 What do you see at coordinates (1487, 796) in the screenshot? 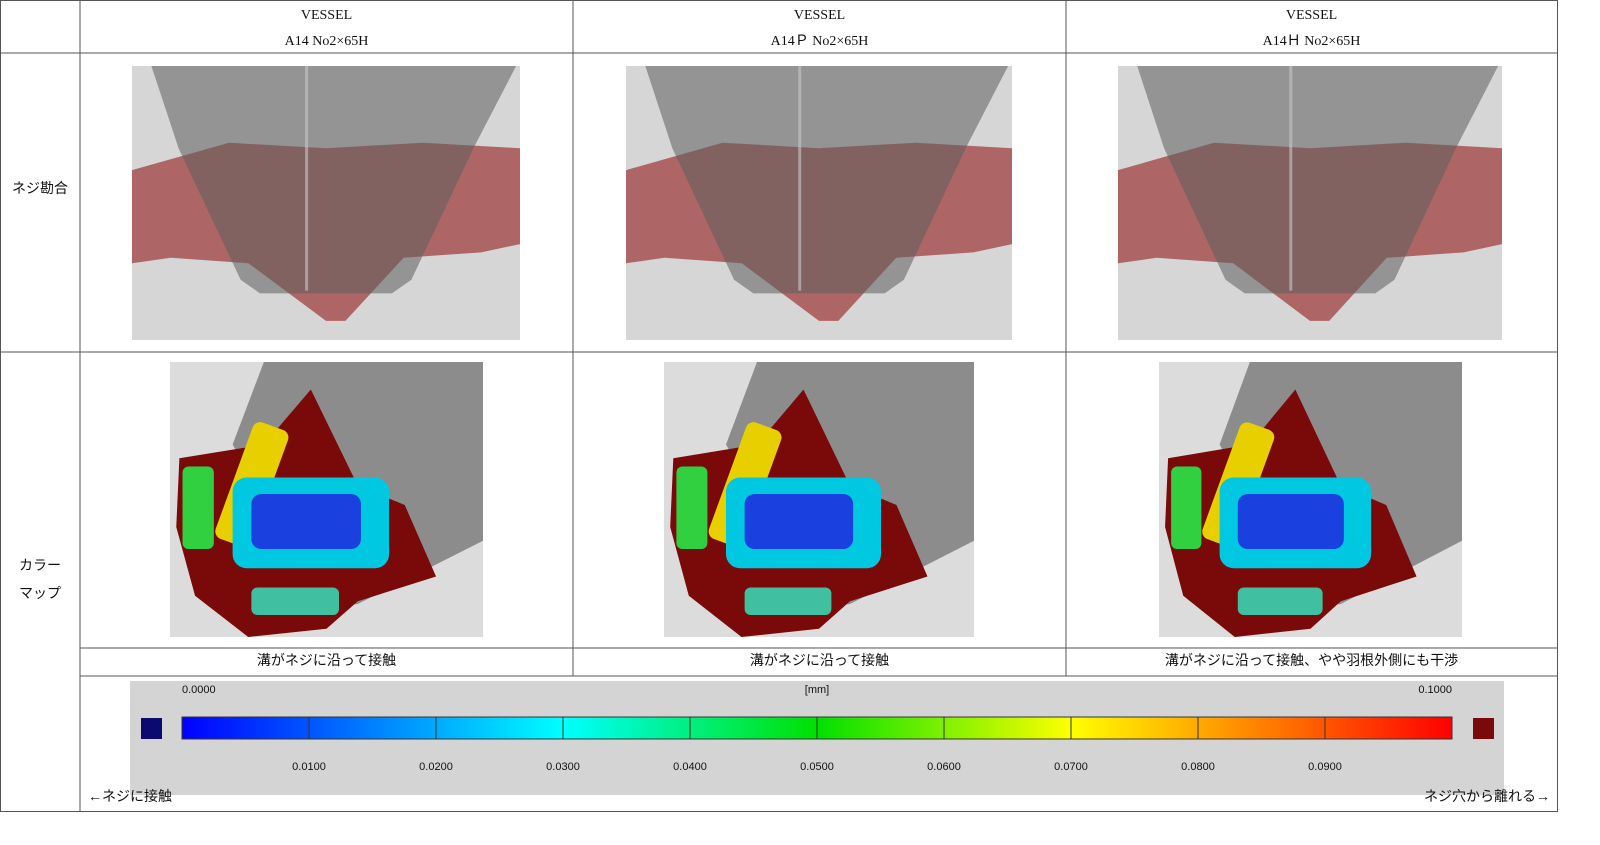
I see `legend-right-note: ネジ穴から離れる→` at bounding box center [1487, 796].